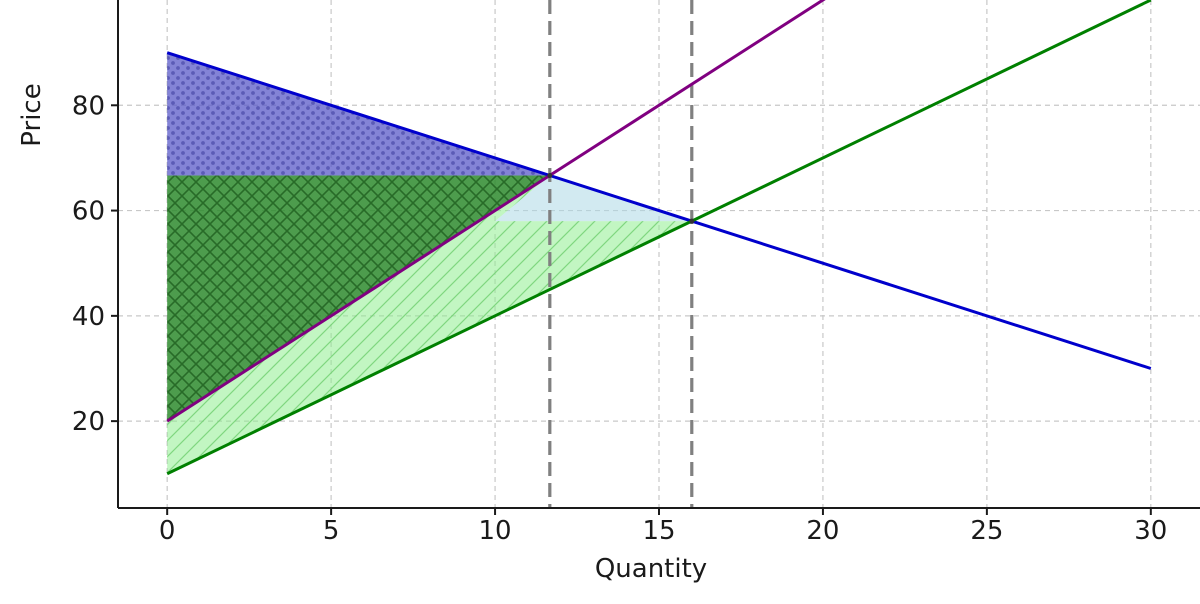 This screenshot has width=1200, height=604. Describe the element at coordinates (167, 531) in the screenshot. I see `x-tick-label: 0` at that location.